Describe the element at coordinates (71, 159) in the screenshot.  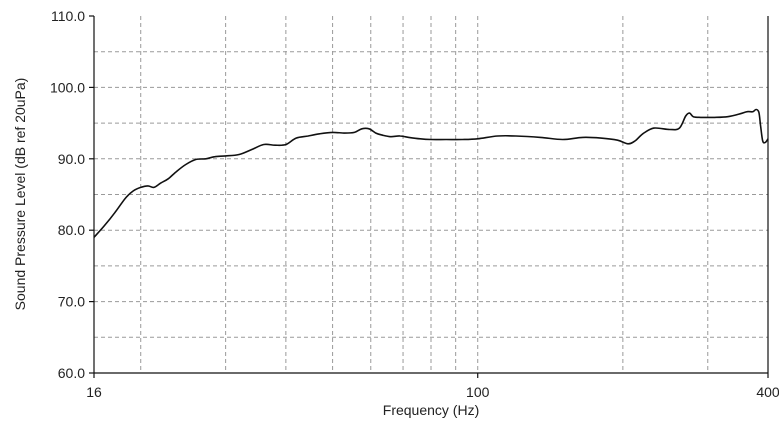
I see `y-tick-label: 90.0` at that location.